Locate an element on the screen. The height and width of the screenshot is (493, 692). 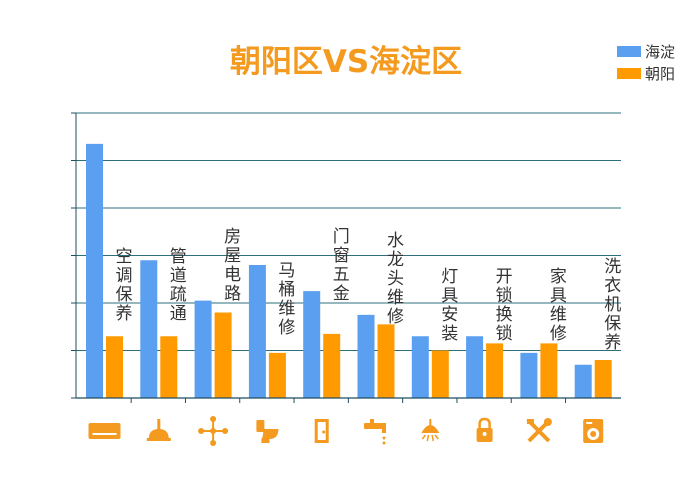
category-label: 水龙头维修 is located at coordinates (395, 279).